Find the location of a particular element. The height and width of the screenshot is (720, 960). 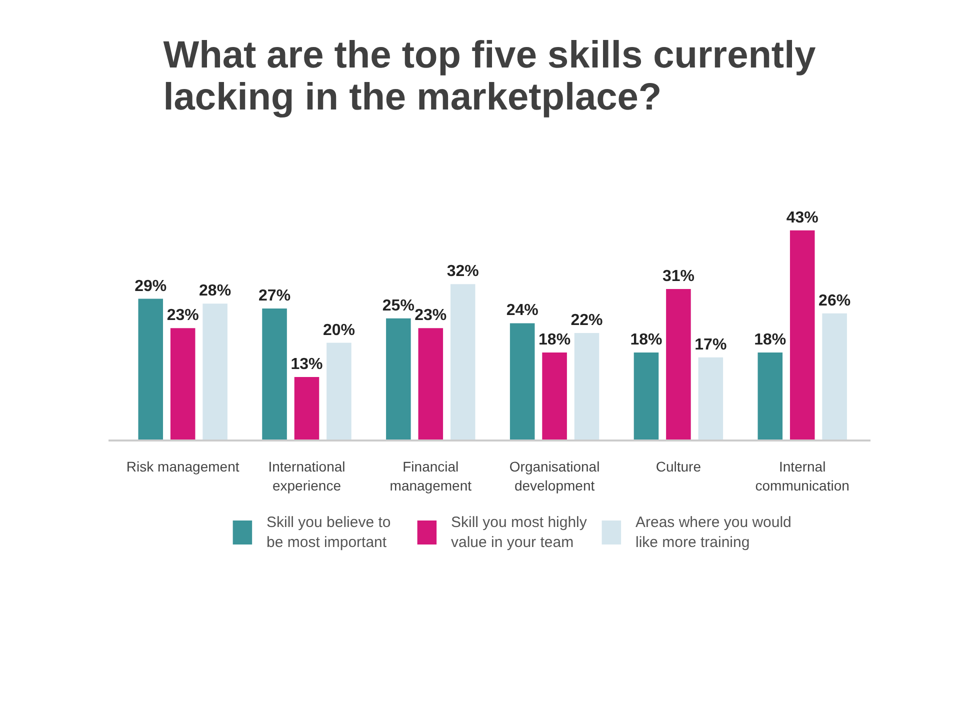

data-label: 28% is located at coordinates (215, 291).